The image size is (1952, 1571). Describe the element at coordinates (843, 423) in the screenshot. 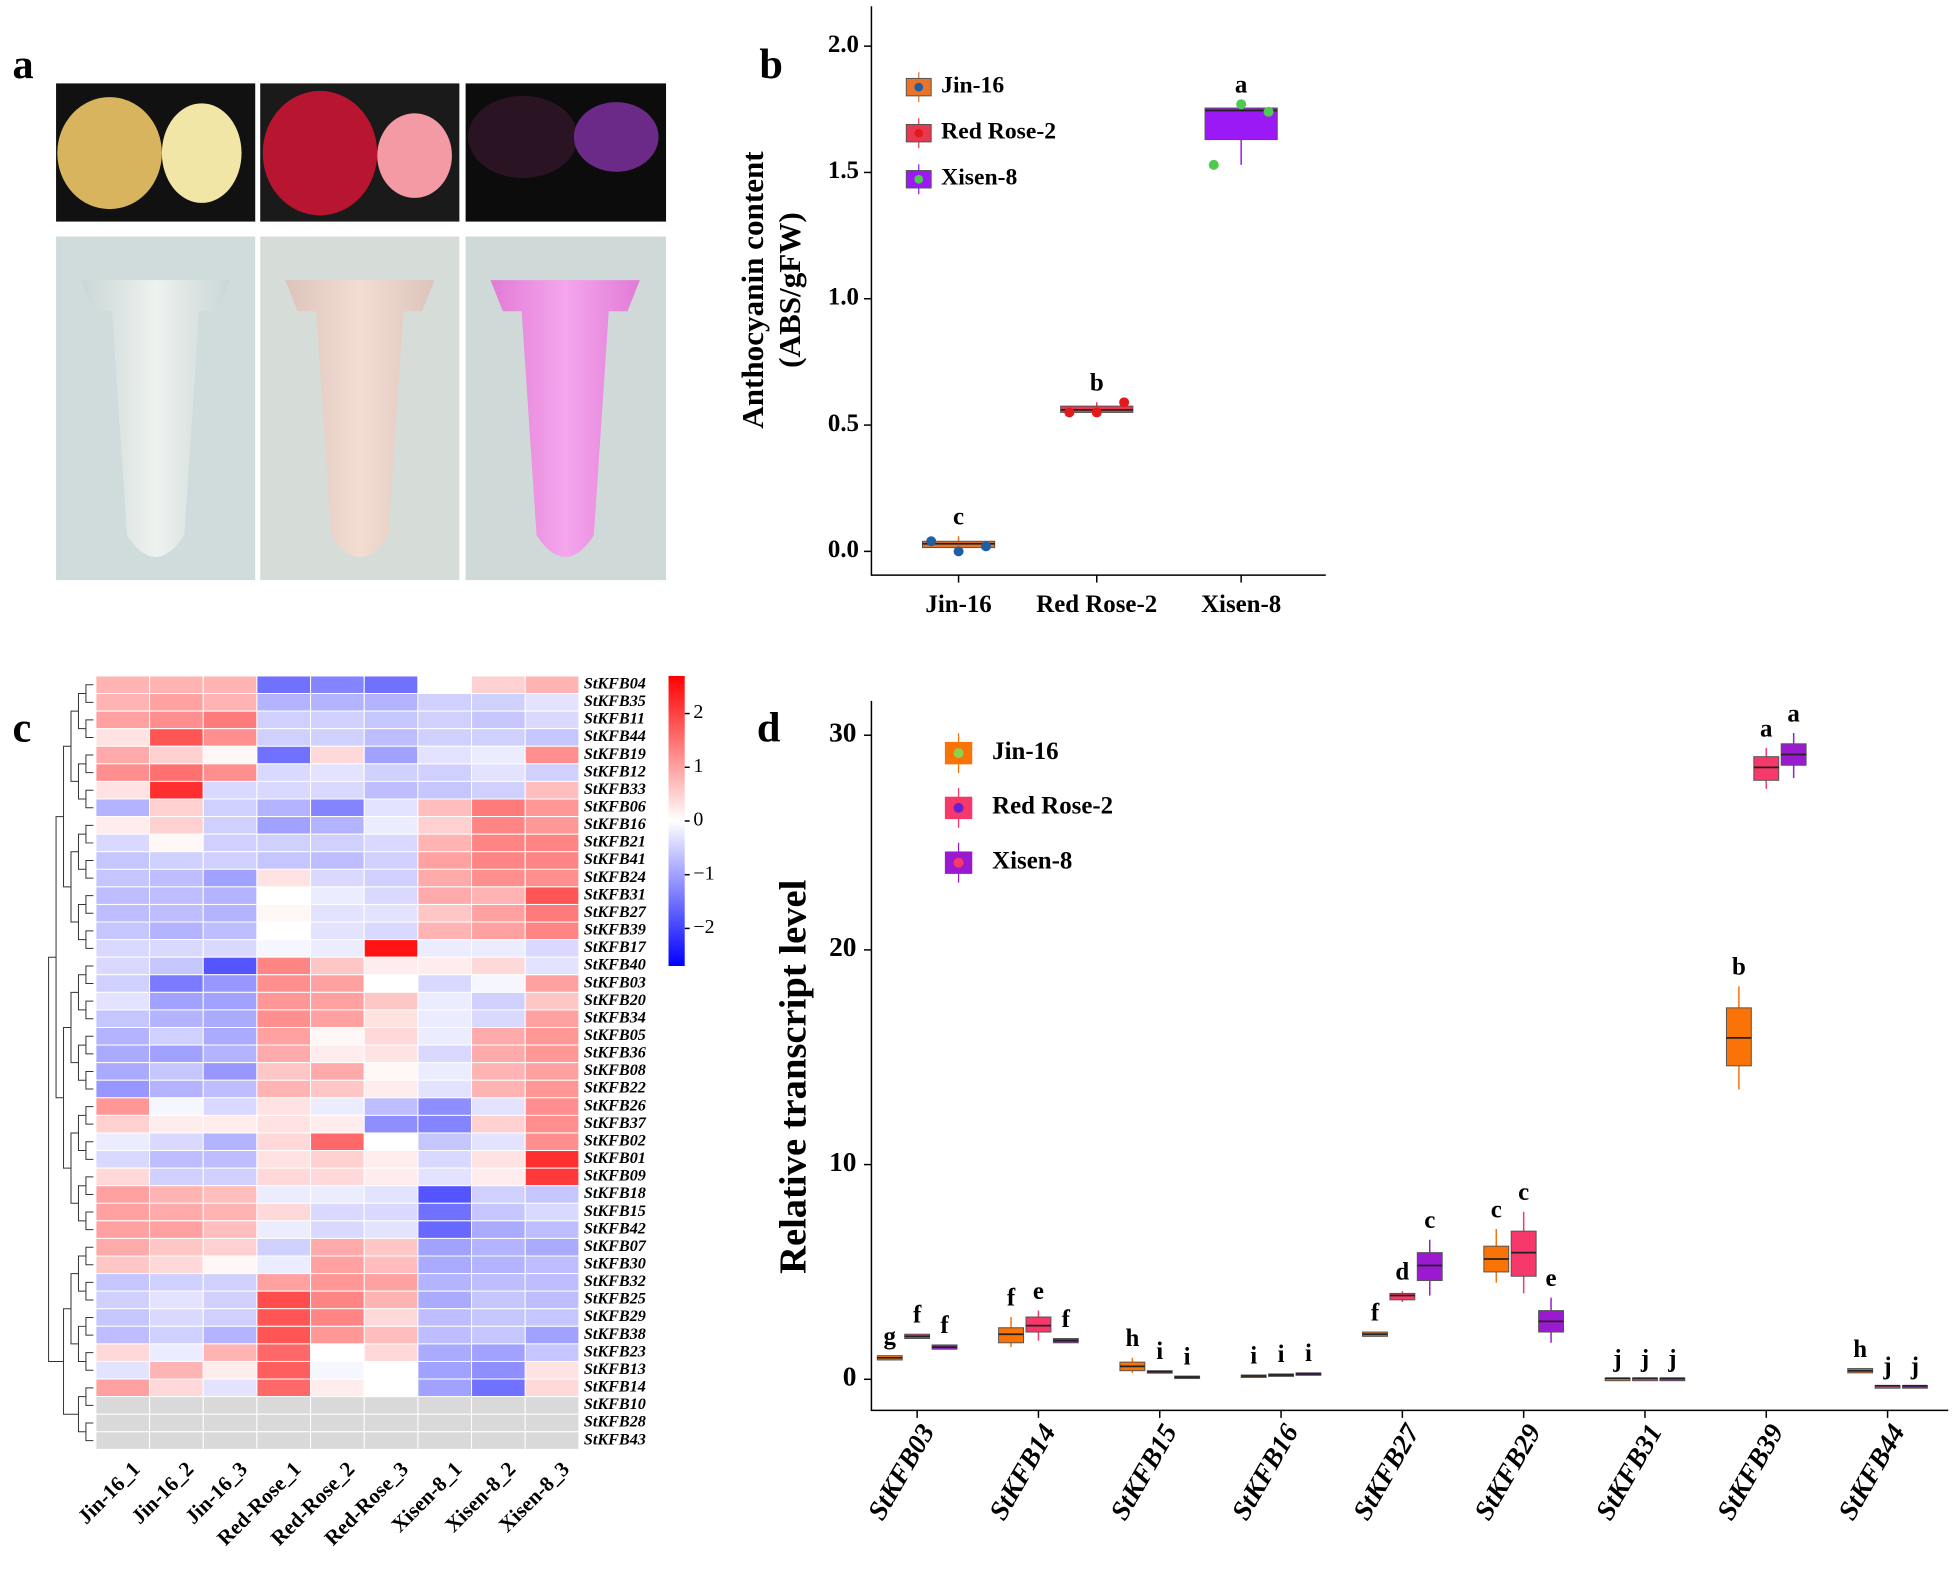

I see `y-tick-label: 0.5` at that location.